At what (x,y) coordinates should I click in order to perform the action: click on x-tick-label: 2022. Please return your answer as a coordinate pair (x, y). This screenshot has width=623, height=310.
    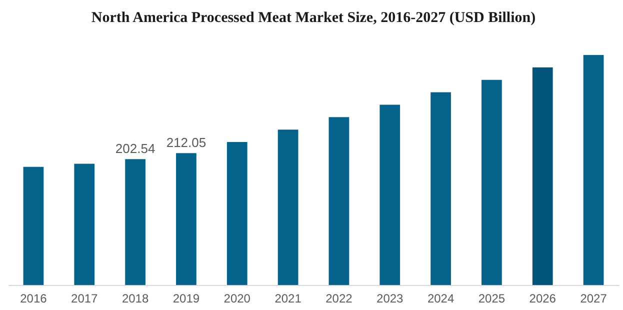
    Looking at the image, I should click on (339, 299).